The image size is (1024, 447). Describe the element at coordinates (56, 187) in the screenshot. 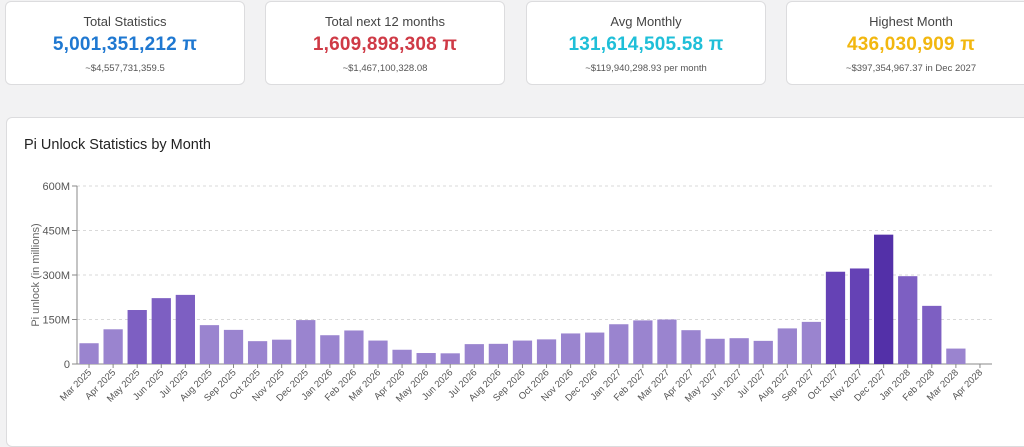

I see `y-tick-label: 600M` at that location.